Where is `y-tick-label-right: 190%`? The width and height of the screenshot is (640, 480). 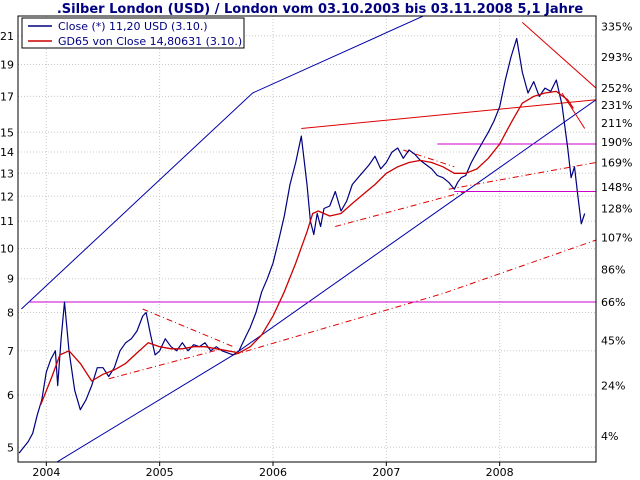 y-tick-label-right: 190% is located at coordinates (616, 142).